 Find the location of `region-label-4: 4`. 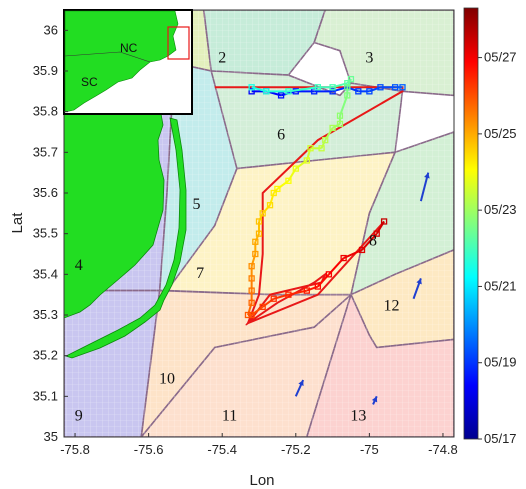

region-label-4: 4 is located at coordinates (79, 265).